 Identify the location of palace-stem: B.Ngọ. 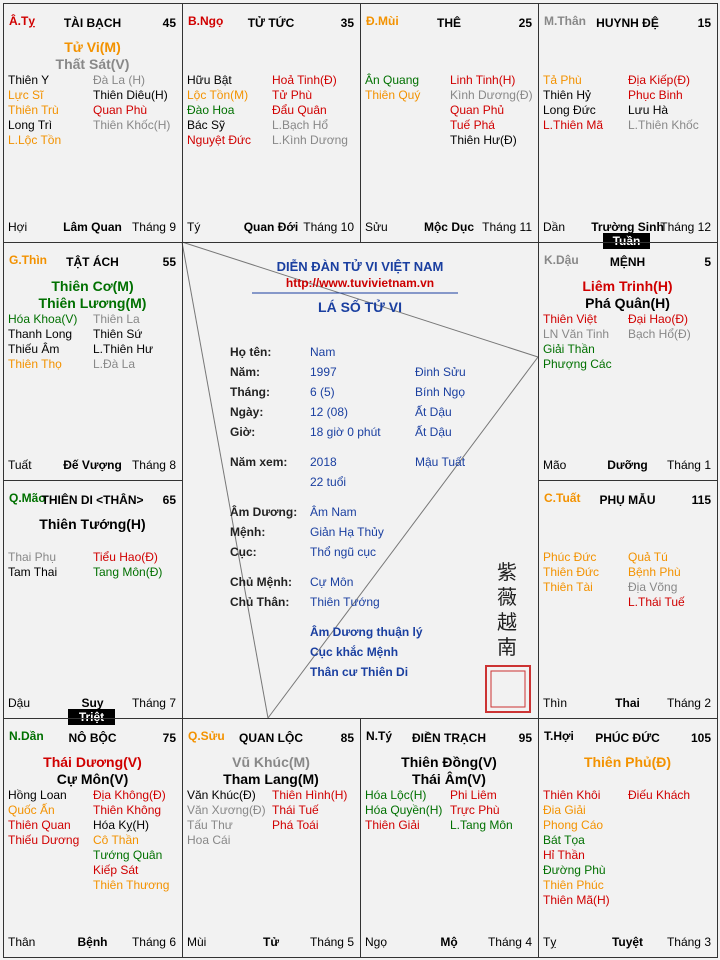
(206, 21).